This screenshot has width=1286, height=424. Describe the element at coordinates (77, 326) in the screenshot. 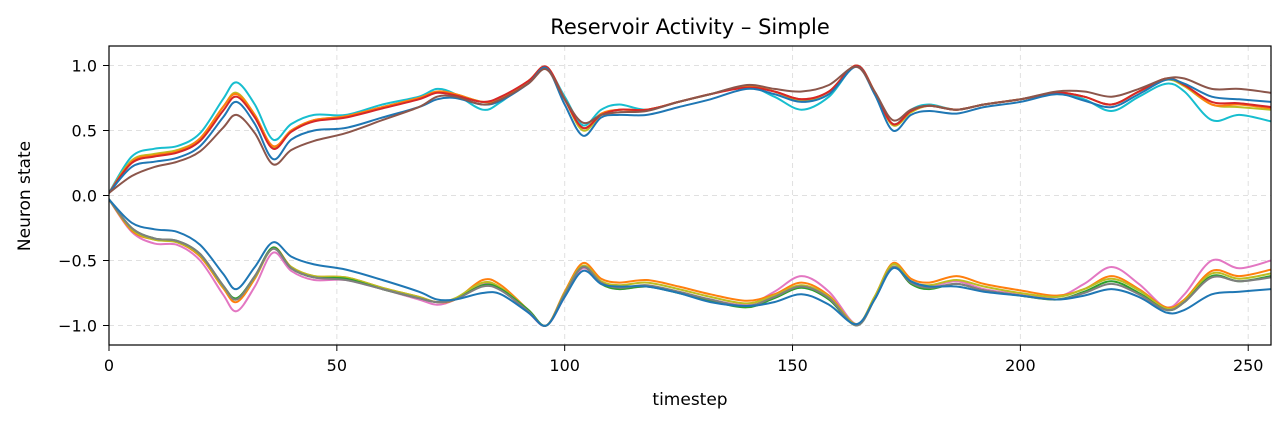

I see `y-tick-label: −1.0` at that location.